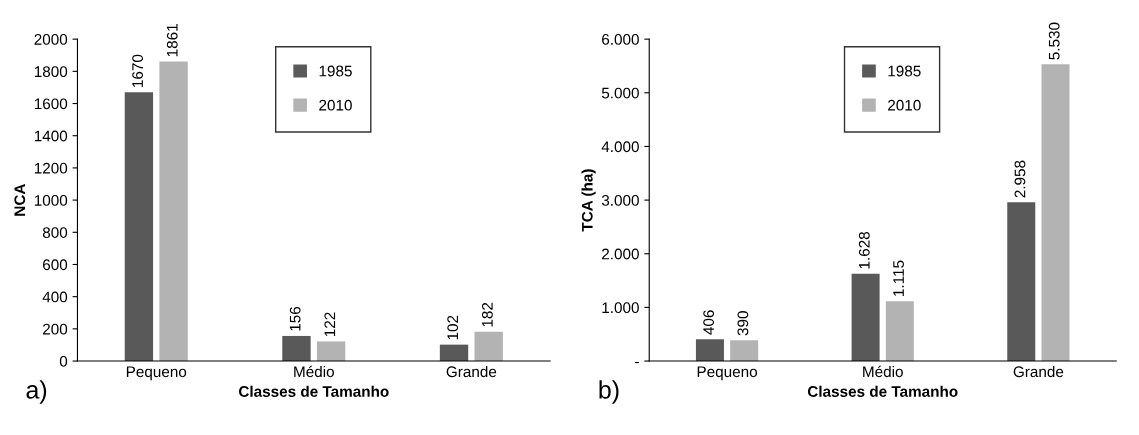 The width and height of the screenshot is (1139, 435). I want to click on y-axis-title: TCA (ha), so click(588, 200).